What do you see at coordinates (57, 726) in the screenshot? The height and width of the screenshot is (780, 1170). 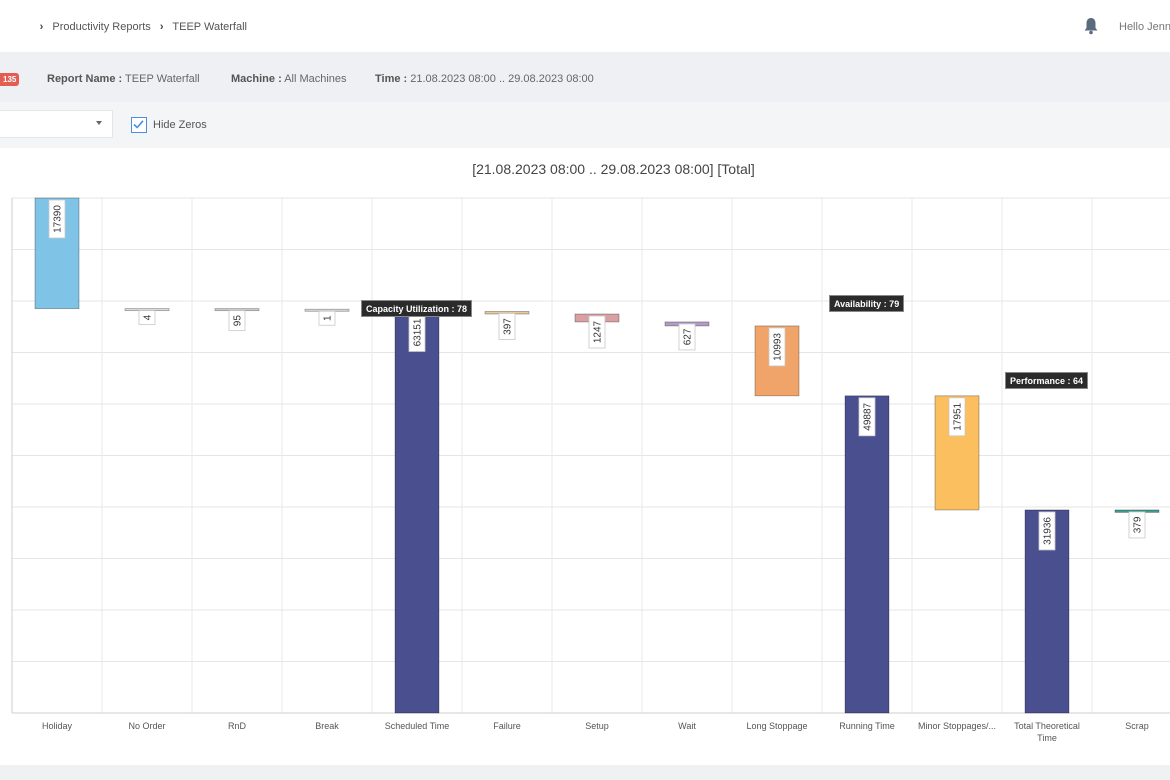 I see `x-tick-label: Holiday` at bounding box center [57, 726].